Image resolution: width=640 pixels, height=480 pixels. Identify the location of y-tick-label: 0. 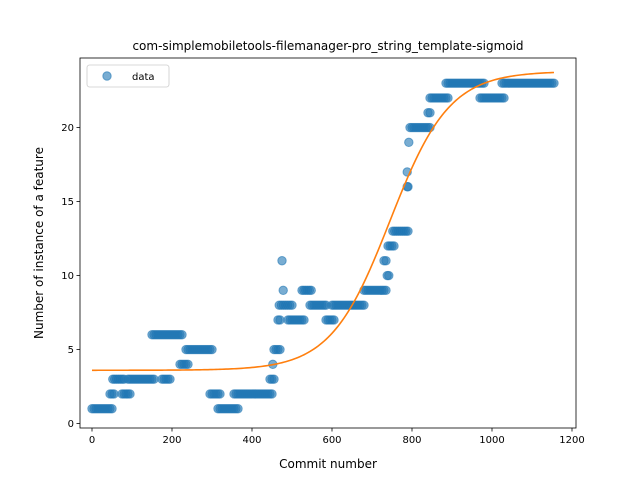
(71, 424).